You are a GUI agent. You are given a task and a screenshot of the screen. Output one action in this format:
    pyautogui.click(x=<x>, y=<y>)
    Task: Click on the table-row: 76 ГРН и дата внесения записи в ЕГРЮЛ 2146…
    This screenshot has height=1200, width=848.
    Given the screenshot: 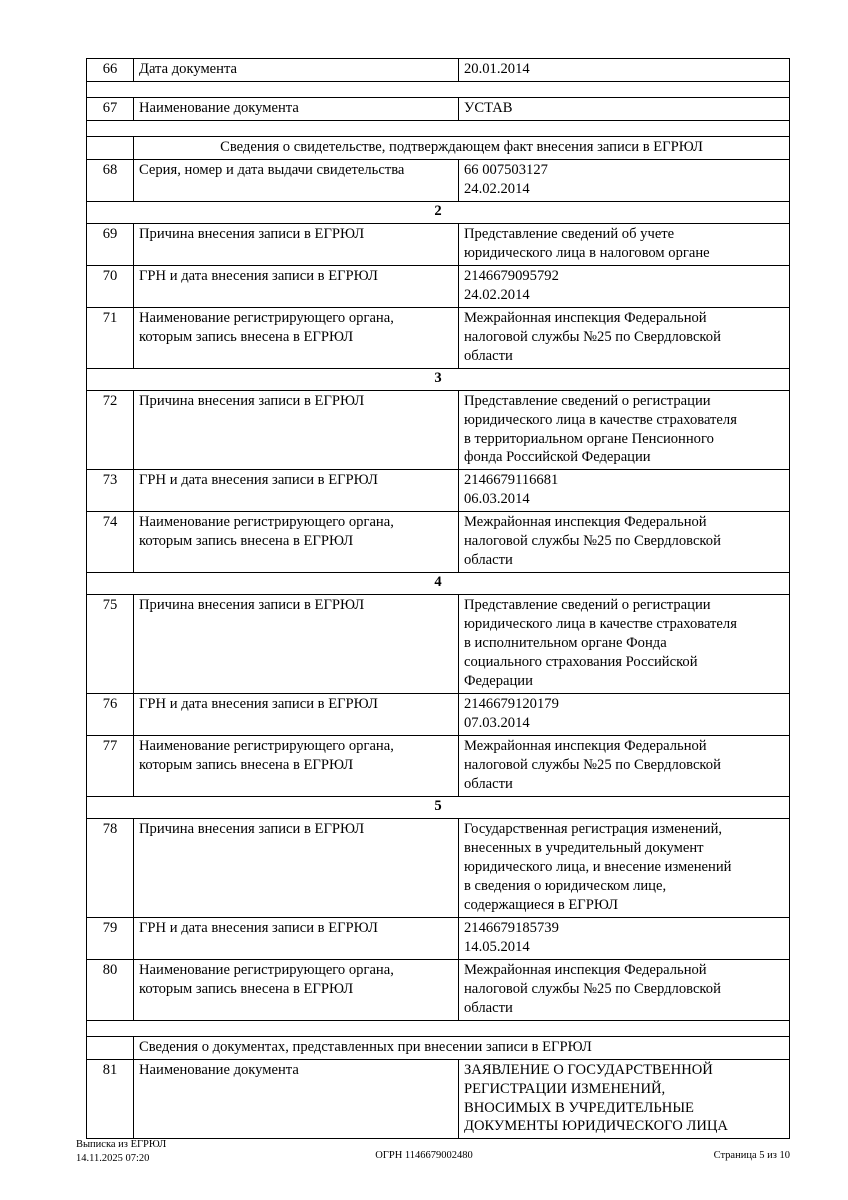 What is the action you would take?
    pyautogui.click(x=438, y=715)
    